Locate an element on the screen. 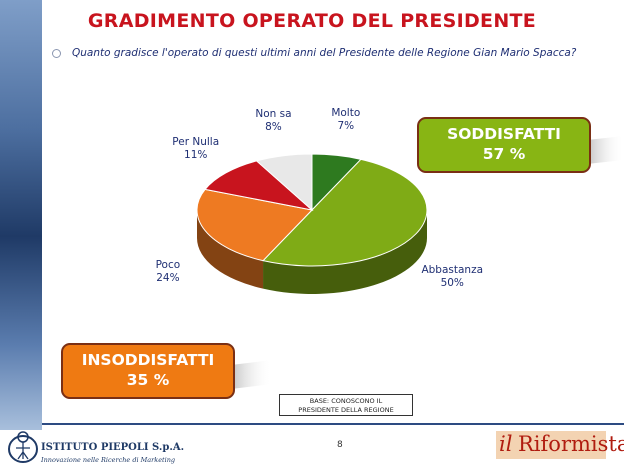 The image size is (624, 468). satisfied-label: SODDISFATTI is located at coordinates (504, 134).